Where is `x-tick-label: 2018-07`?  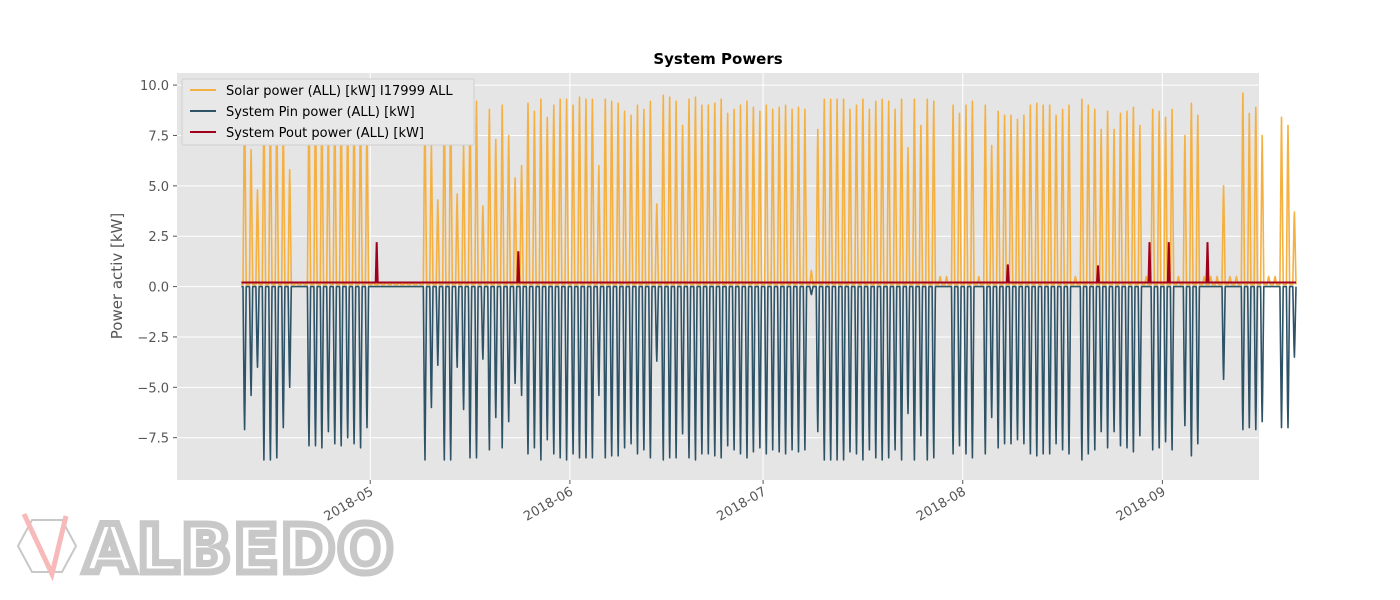 x-tick-label: 2018-07 is located at coordinates (742, 504).